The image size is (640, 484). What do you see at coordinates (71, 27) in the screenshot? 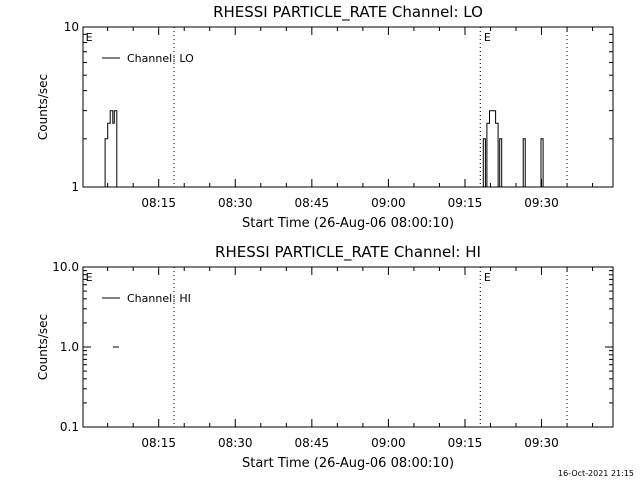
I see `y-tick-label: 10` at bounding box center [71, 27].